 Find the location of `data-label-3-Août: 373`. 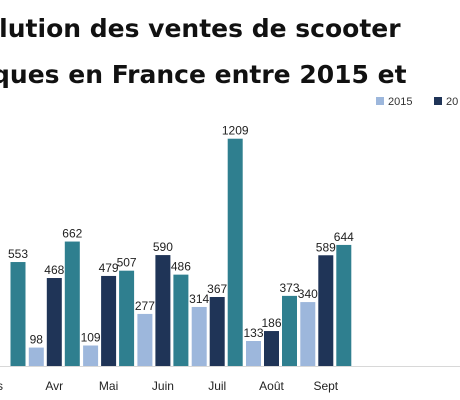

data-label-3-Août: 373 is located at coordinates (289, 288).